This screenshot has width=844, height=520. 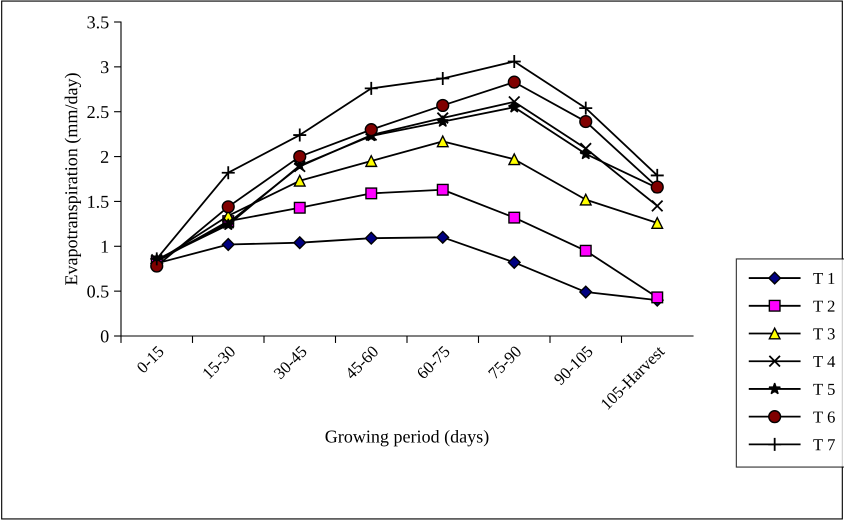 What do you see at coordinates (73, 179) in the screenshot?
I see `y-axis-title: Evapotranspiration (mm/day)` at bounding box center [73, 179].